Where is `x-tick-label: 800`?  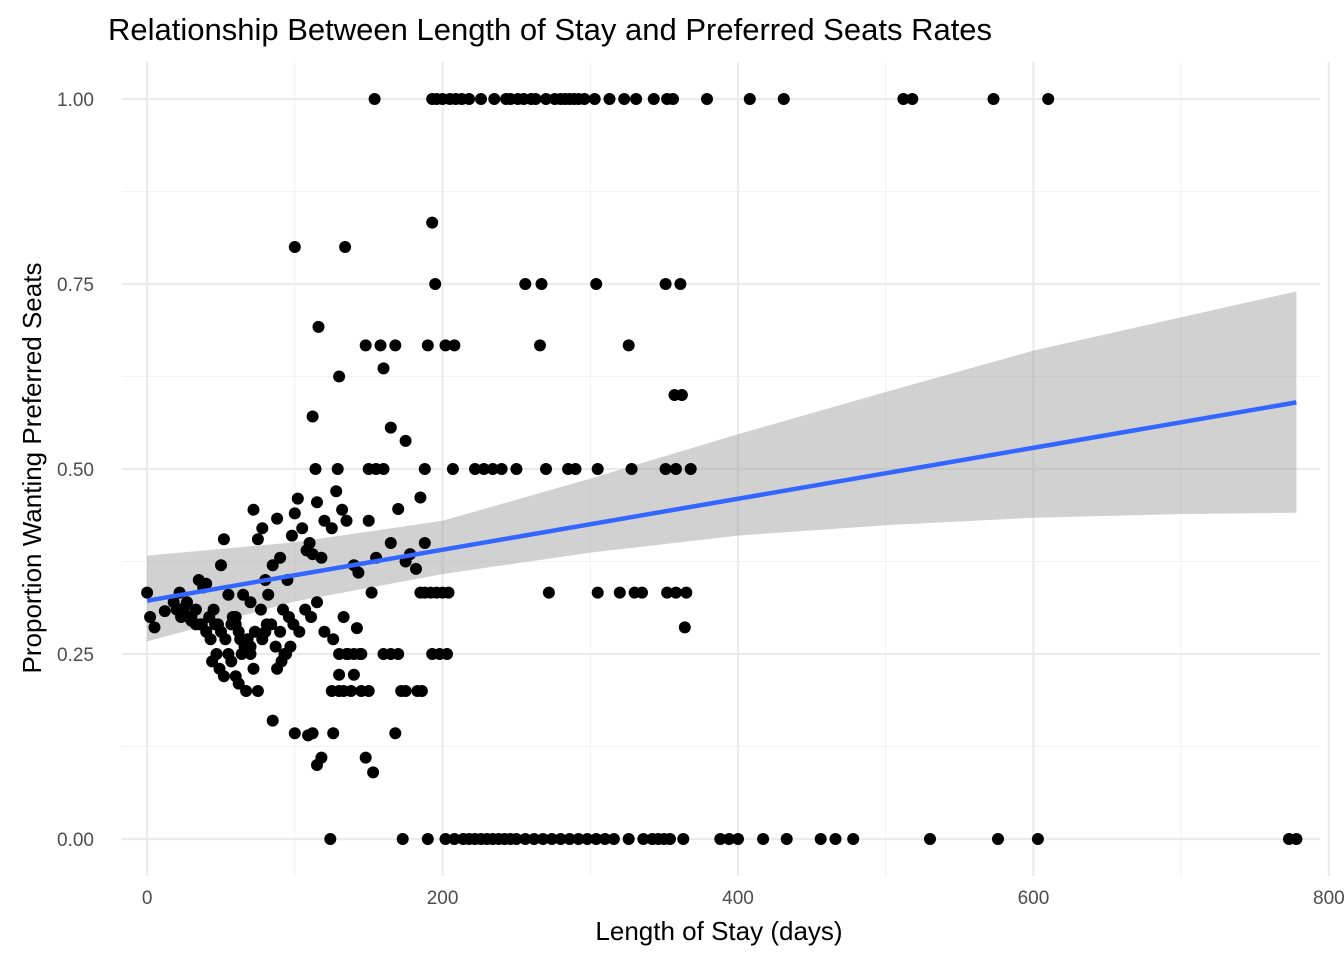 x-tick-label: 800 is located at coordinates (1328, 898).